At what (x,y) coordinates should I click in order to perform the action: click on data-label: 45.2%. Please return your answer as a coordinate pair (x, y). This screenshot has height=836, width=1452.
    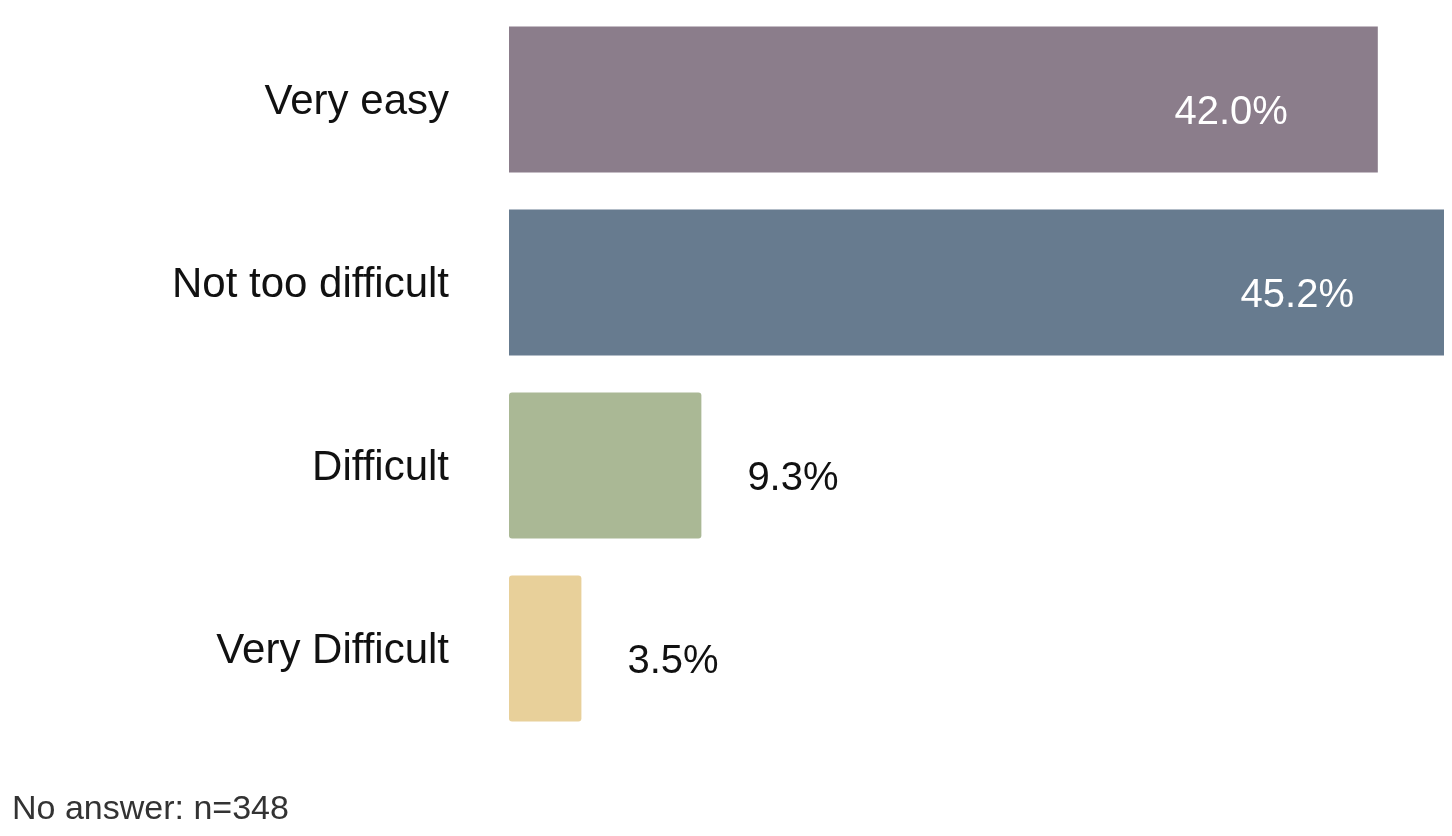
    Looking at the image, I should click on (1297, 292).